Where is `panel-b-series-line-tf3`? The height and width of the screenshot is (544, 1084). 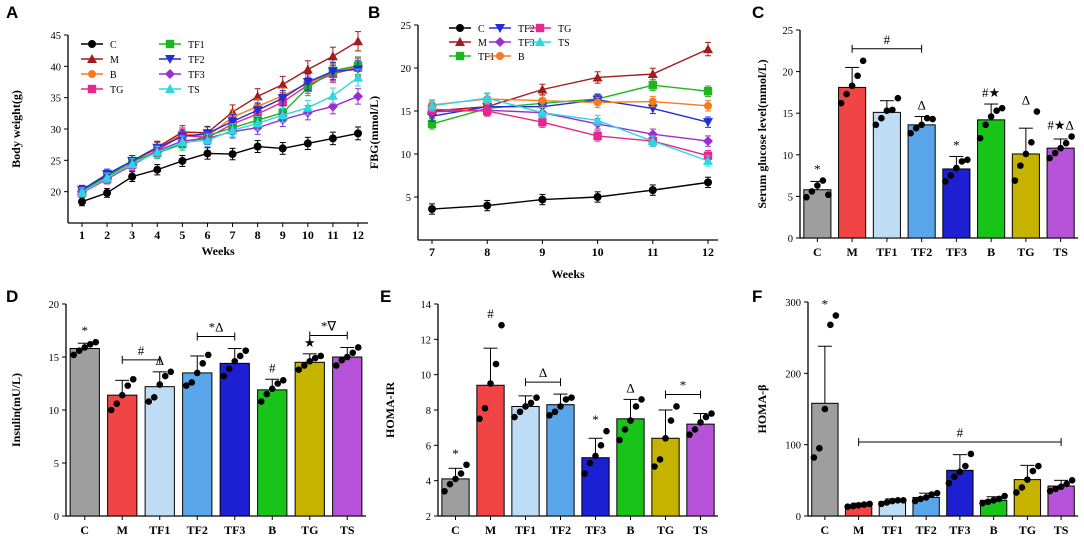
panel-b-series-line-tf3 is located at coordinates (570, 125).